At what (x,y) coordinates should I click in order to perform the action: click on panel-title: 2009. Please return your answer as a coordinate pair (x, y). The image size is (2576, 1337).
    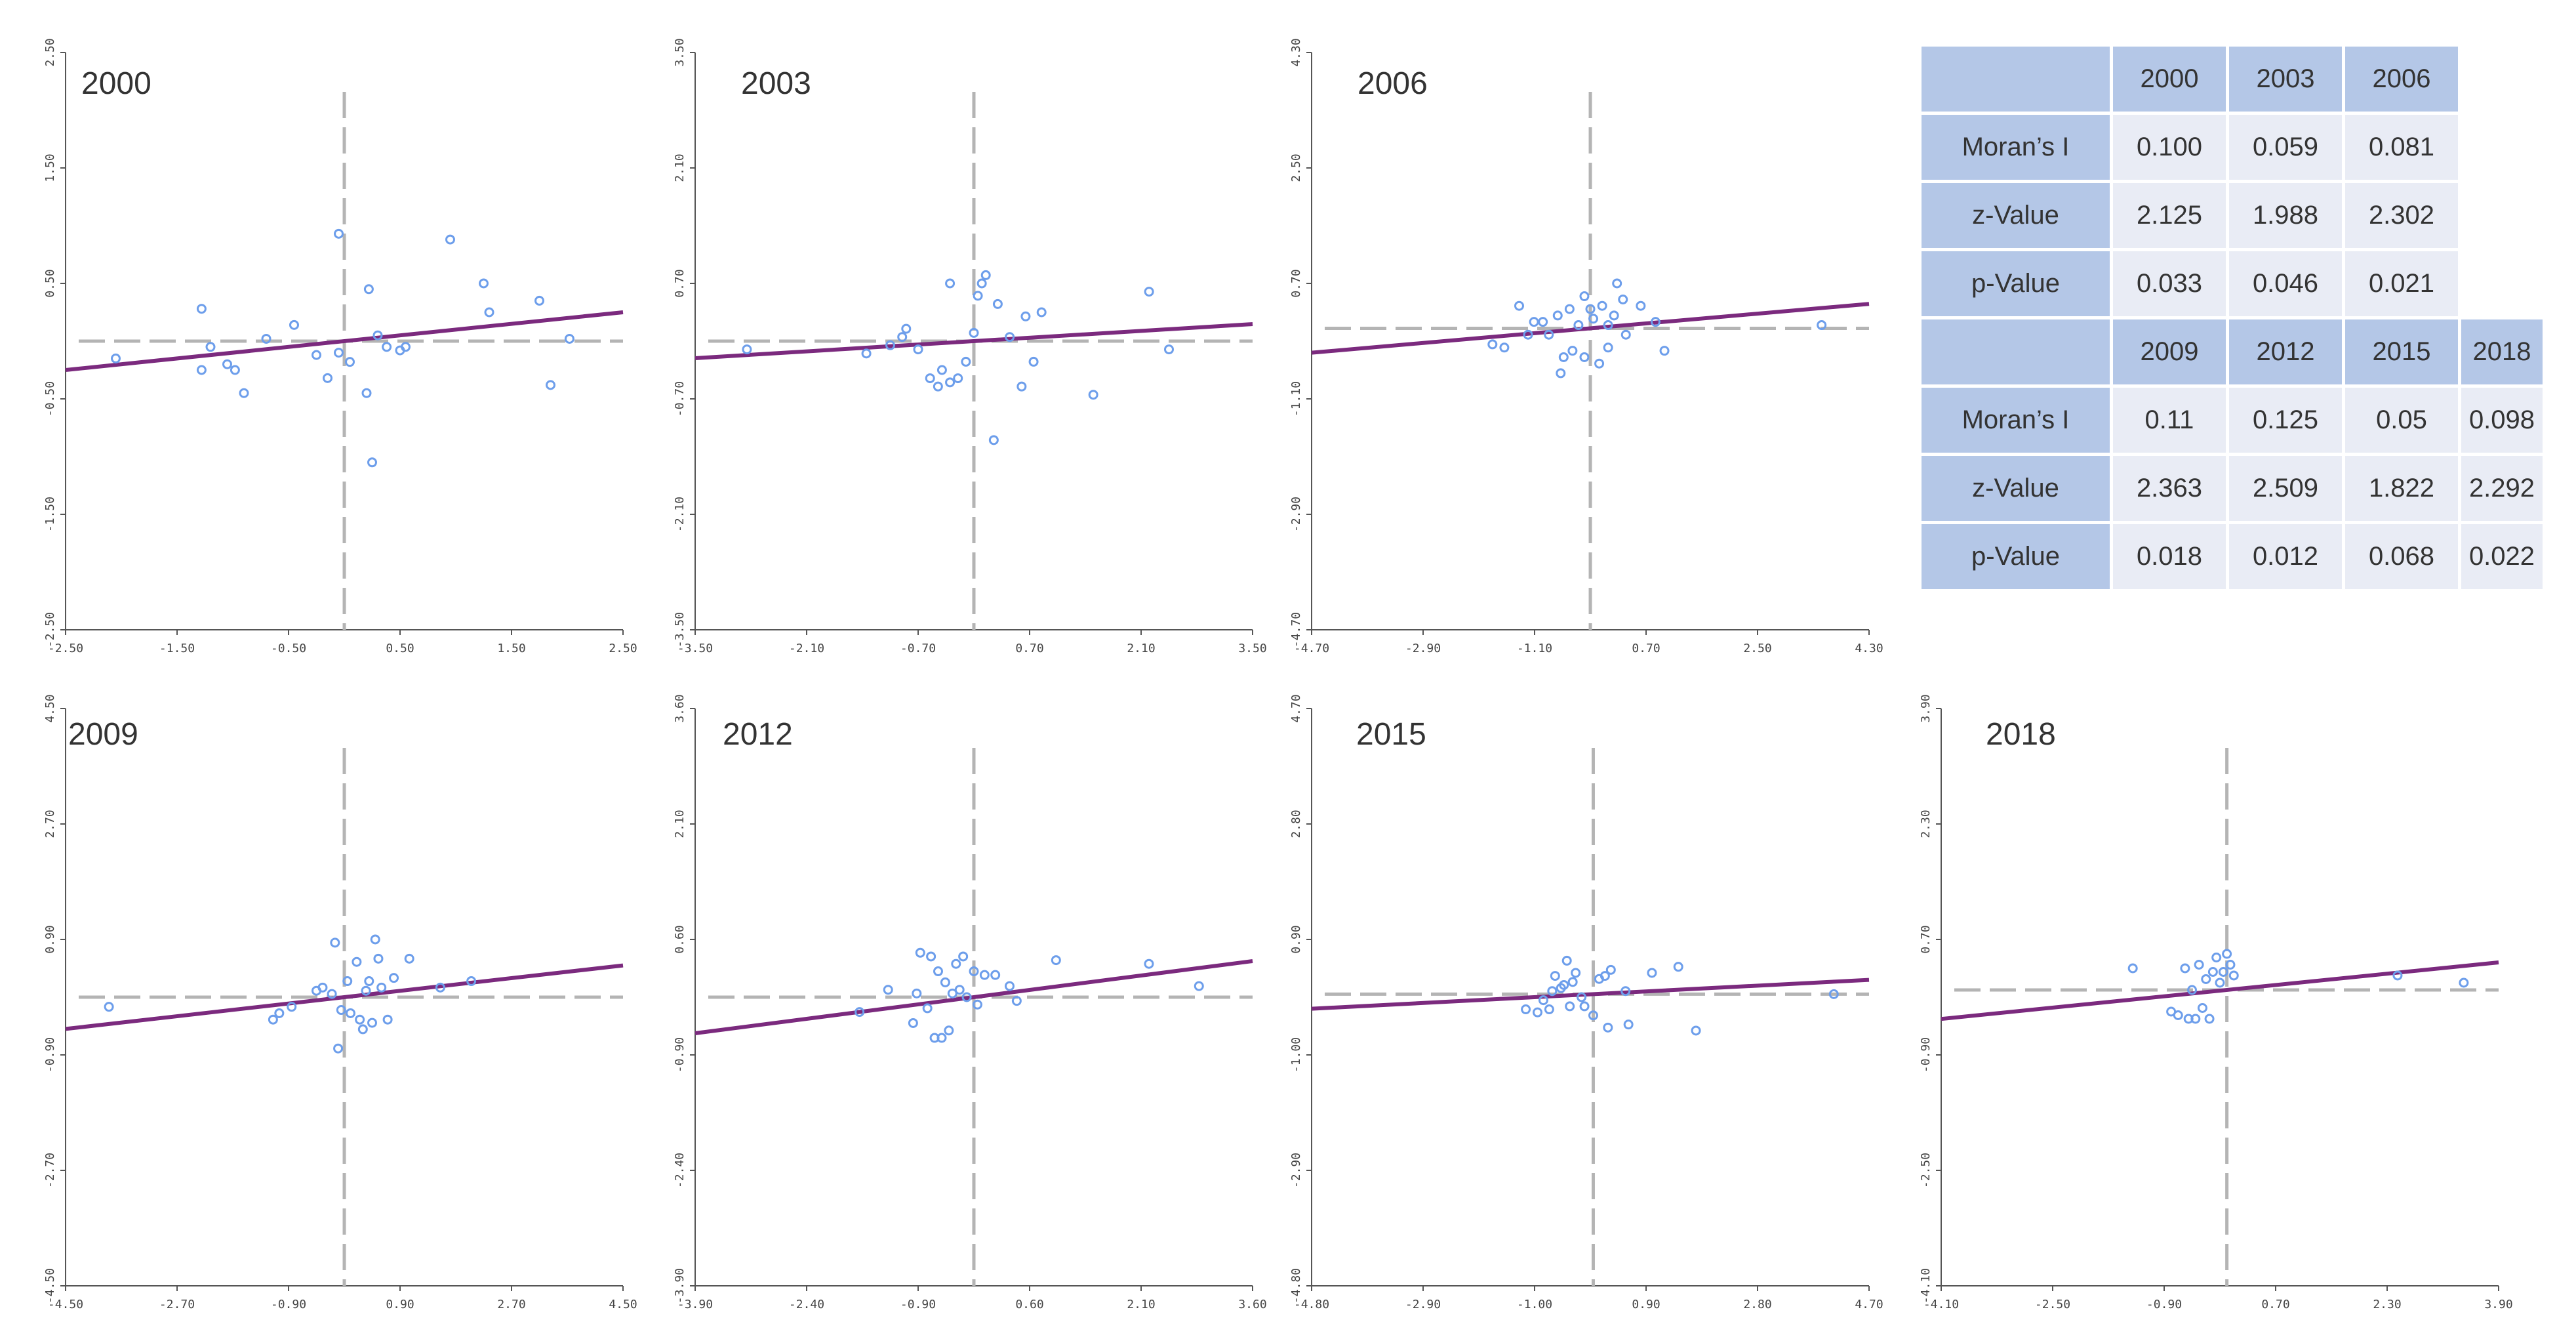
    Looking at the image, I should click on (103, 734).